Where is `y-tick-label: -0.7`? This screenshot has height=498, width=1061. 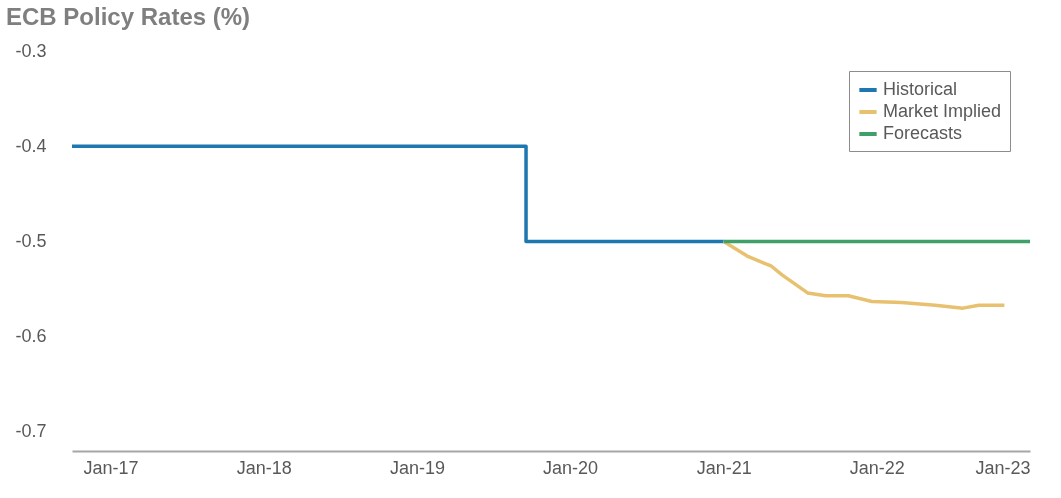 y-tick-label: -0.7 is located at coordinates (31, 431).